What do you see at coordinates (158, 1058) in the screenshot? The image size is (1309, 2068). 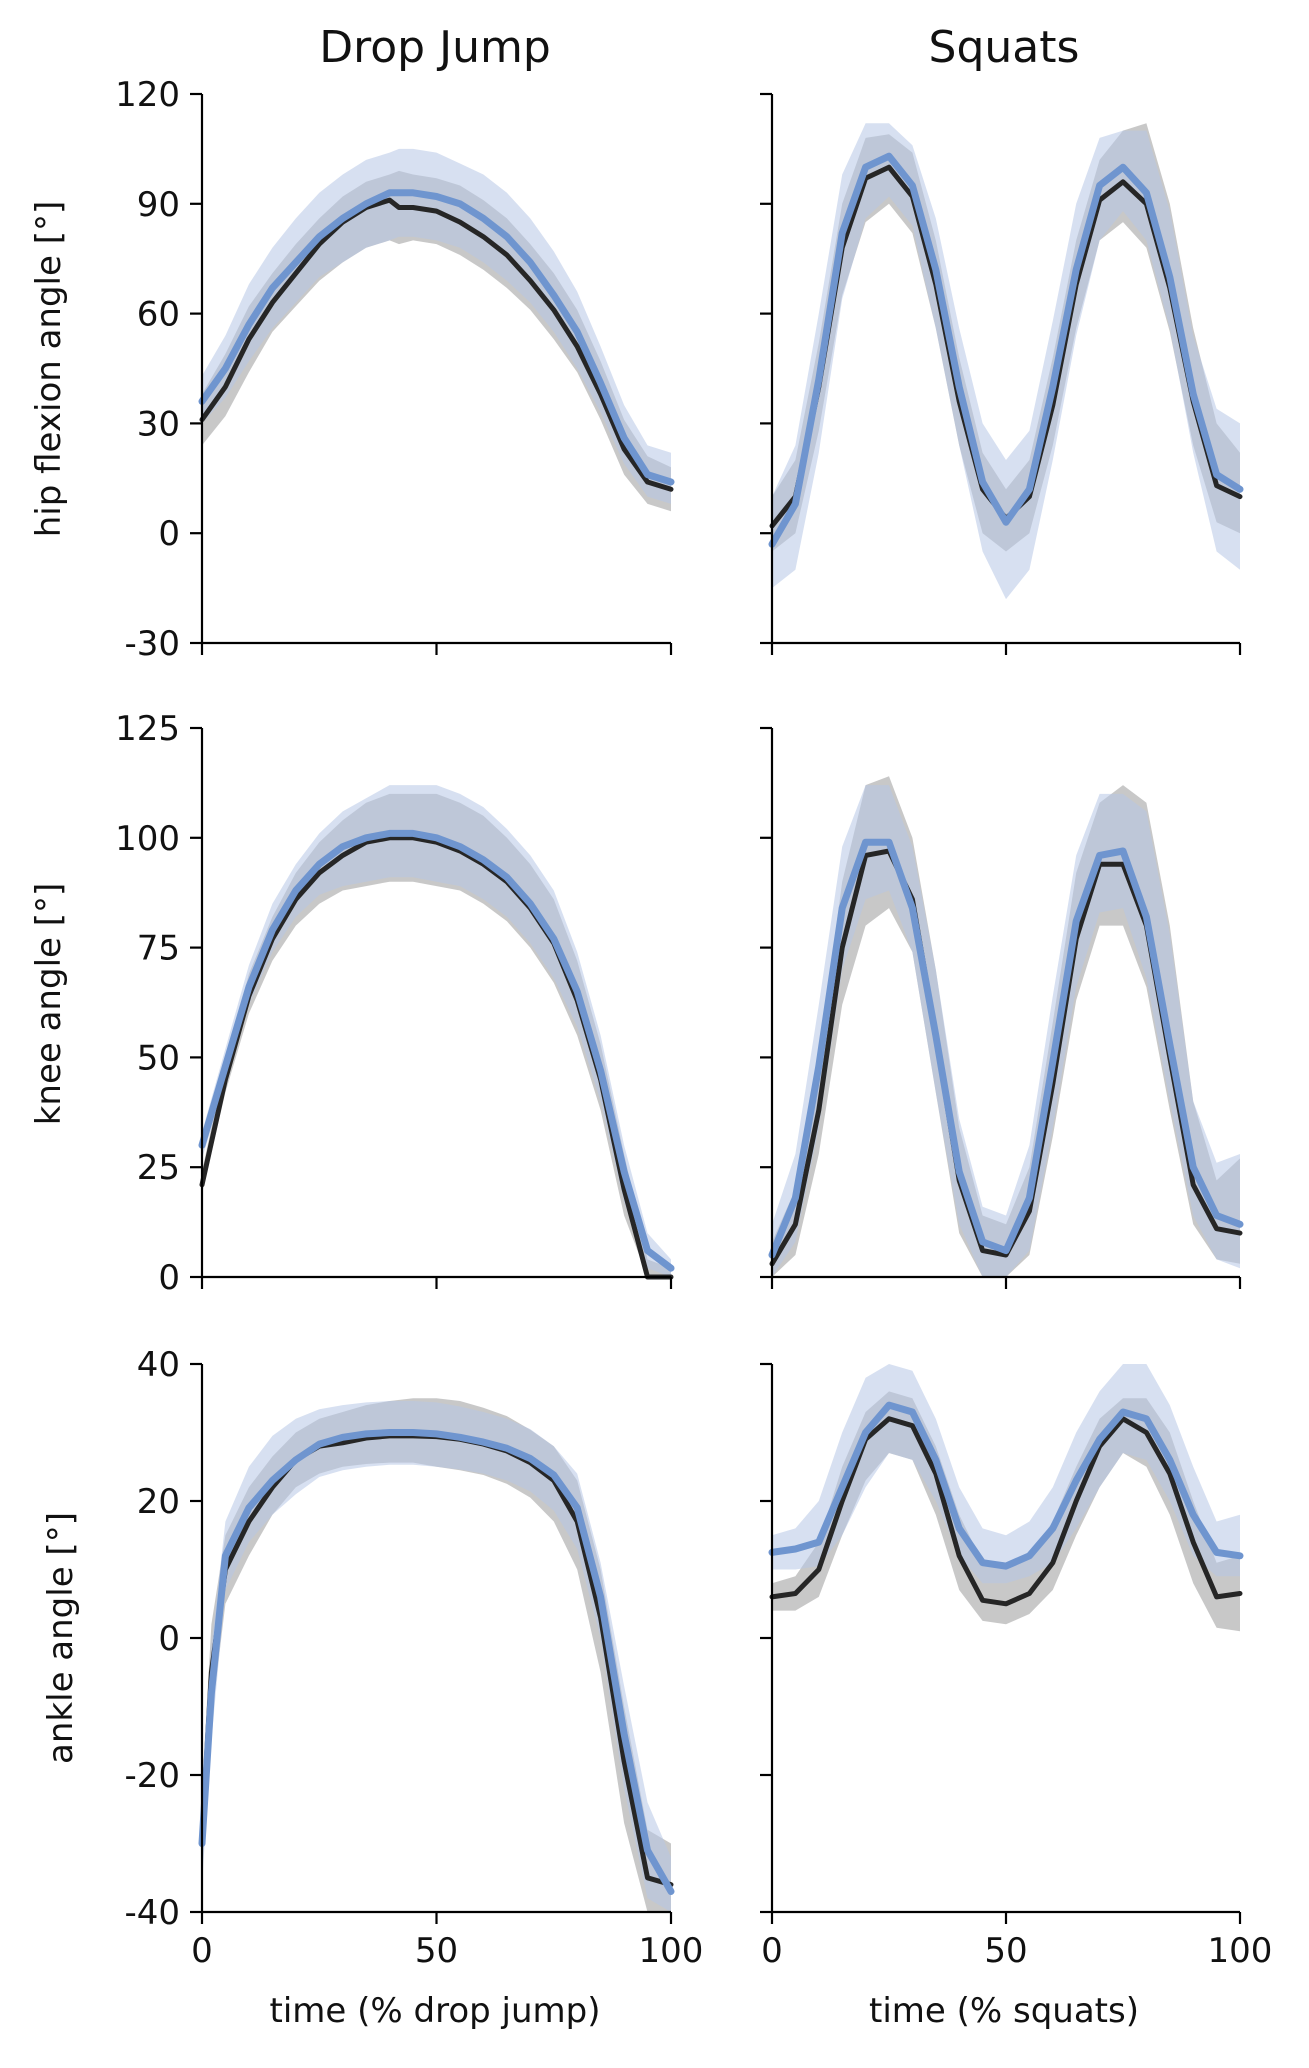 I see `y-tick-label: 50` at bounding box center [158, 1058].